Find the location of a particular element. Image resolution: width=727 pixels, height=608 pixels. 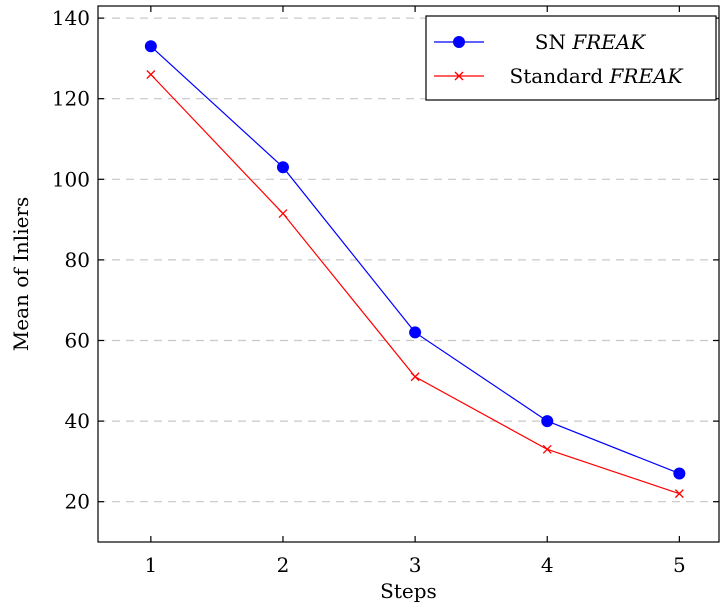

x-tick-label: 4 is located at coordinates (547, 565).